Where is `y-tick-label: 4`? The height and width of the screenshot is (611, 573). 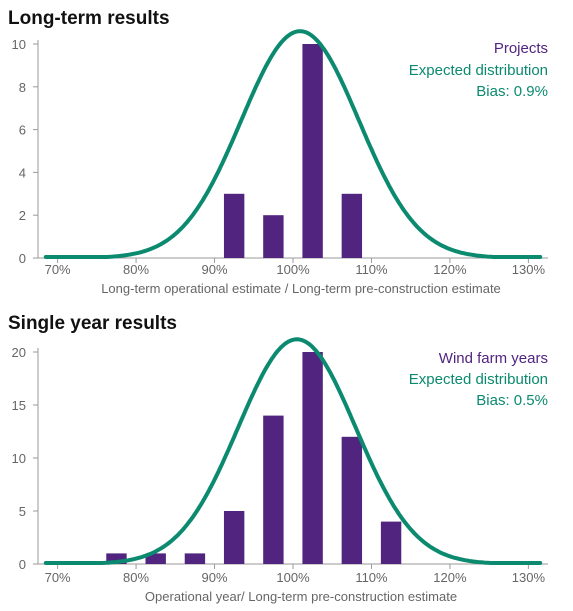 y-tick-label: 4 is located at coordinates (22, 172).